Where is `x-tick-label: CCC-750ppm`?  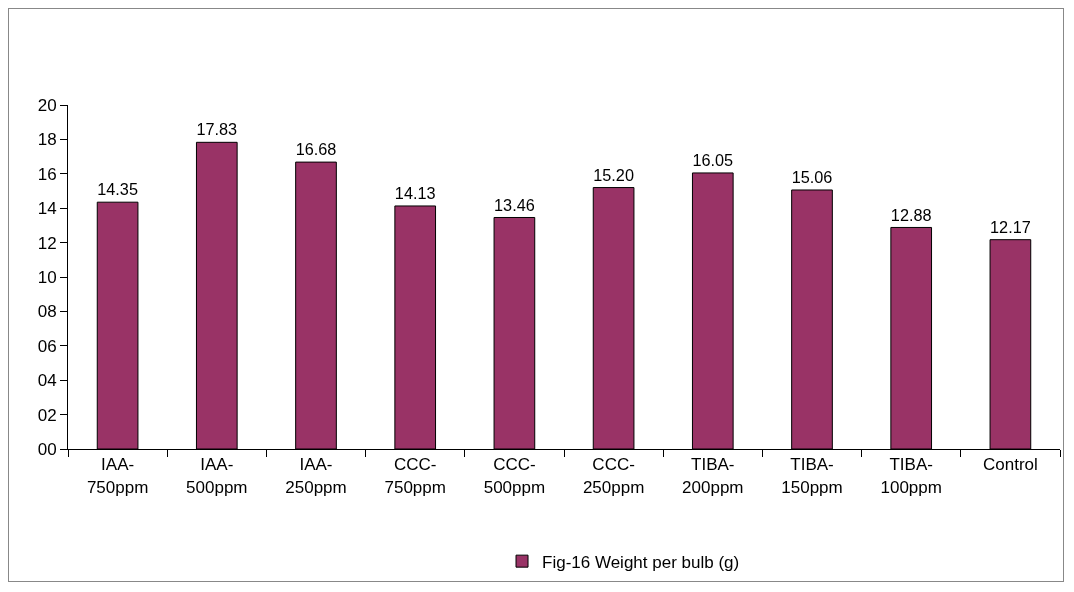
x-tick-label: CCC-750ppm is located at coordinates (415, 476).